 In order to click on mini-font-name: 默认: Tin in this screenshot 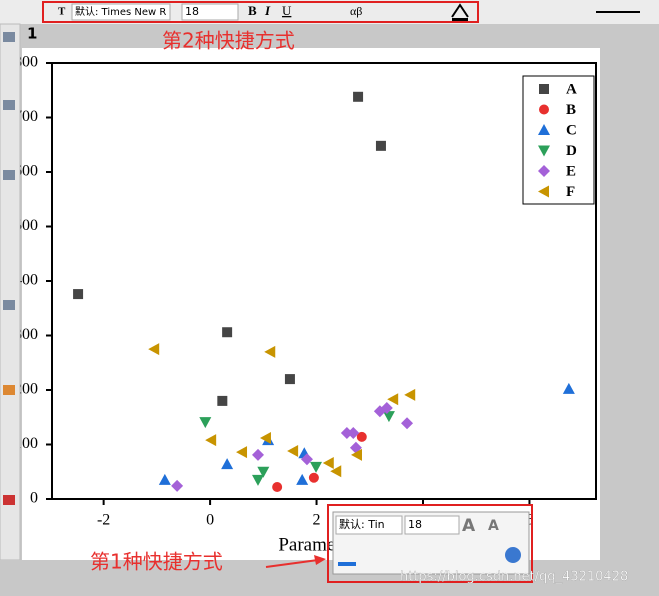, I will do `click(362, 524)`.